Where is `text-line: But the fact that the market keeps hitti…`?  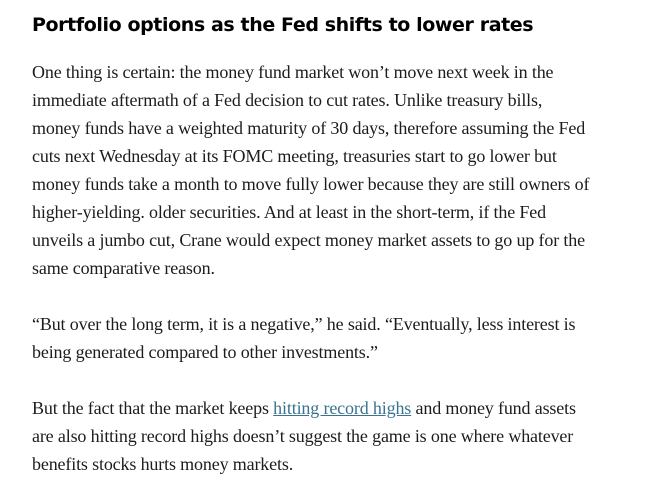
text-line: But the fact that the market keeps hitti… is located at coordinates (304, 408).